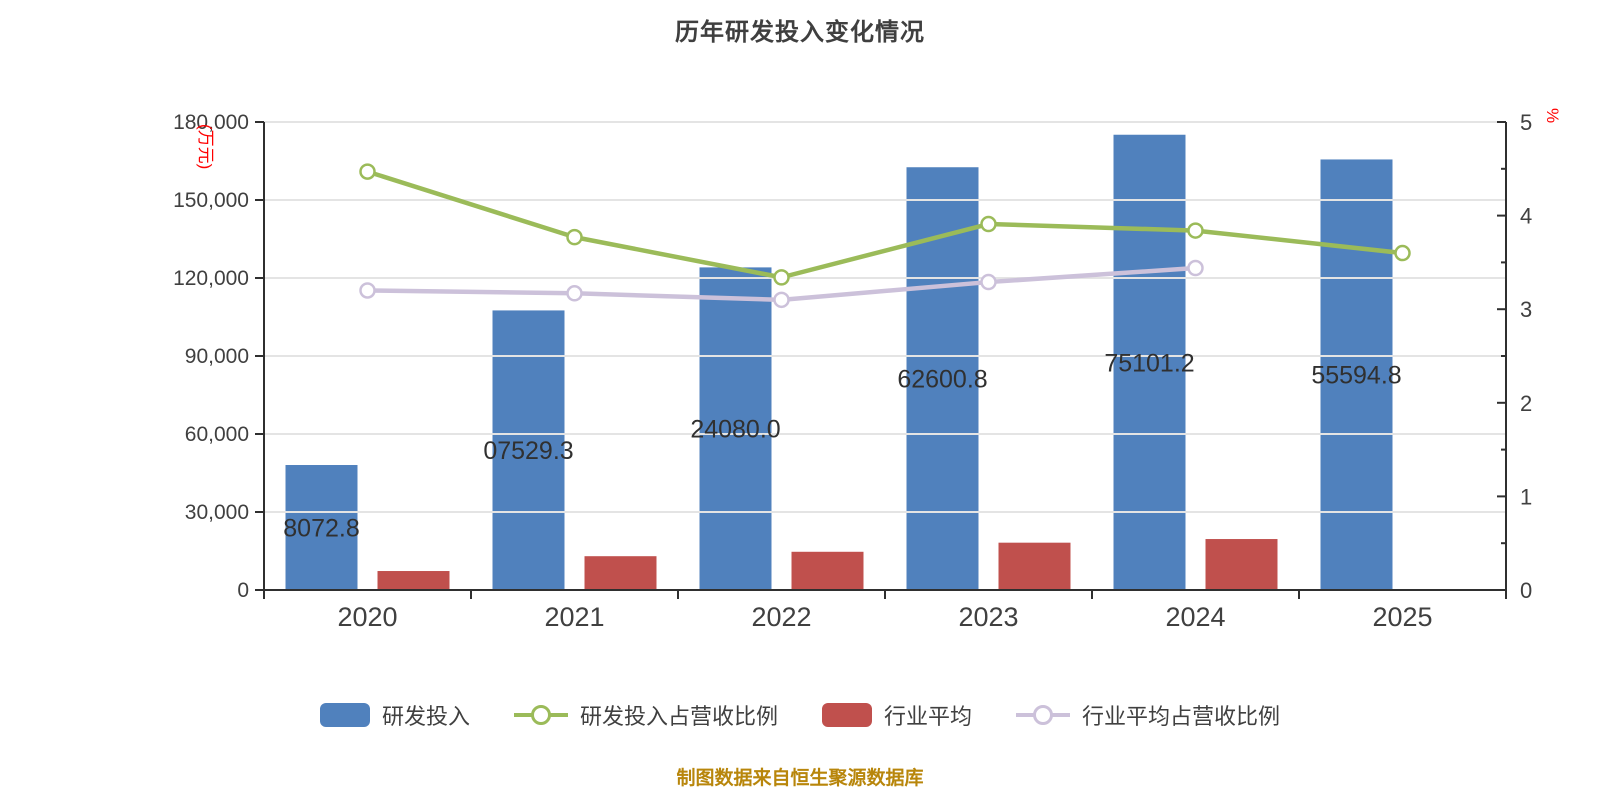 This screenshot has height=800, width=1600. I want to click on industry-average-ratio-point-2023, so click(988, 282).